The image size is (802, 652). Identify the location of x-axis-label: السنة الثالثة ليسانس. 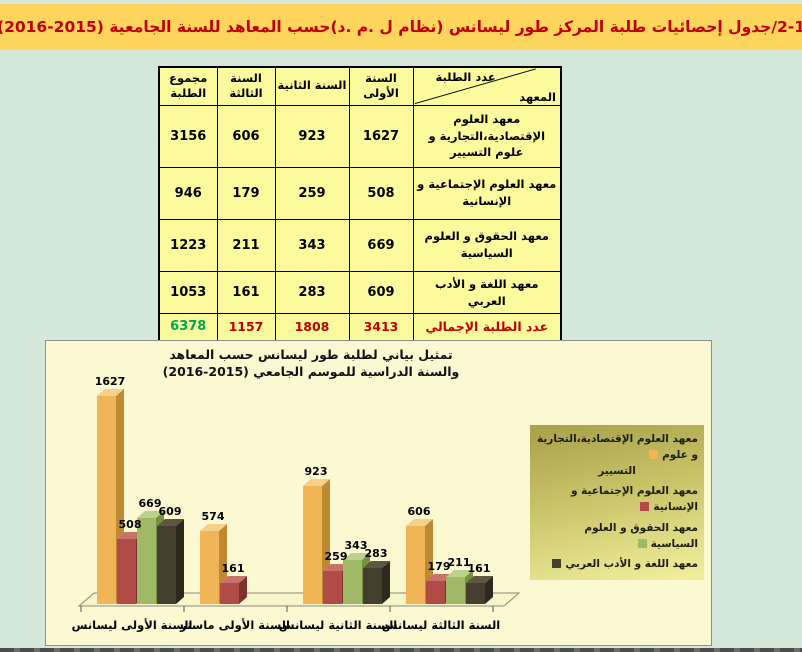
(441, 625).